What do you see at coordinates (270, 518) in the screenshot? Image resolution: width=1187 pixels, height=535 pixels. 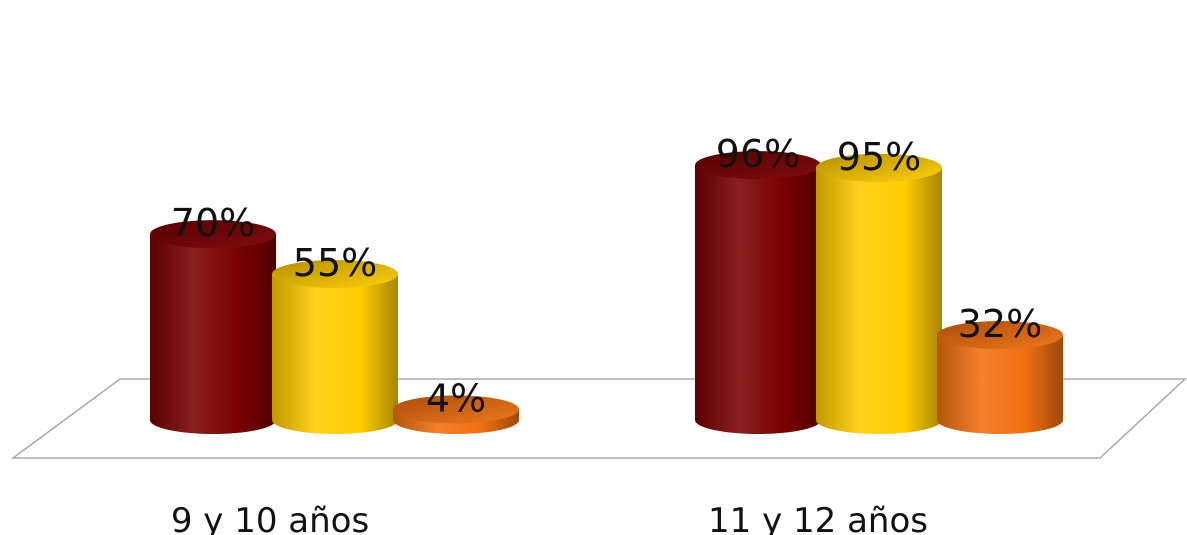 I see `category-label: 9 y 10 años` at bounding box center [270, 518].